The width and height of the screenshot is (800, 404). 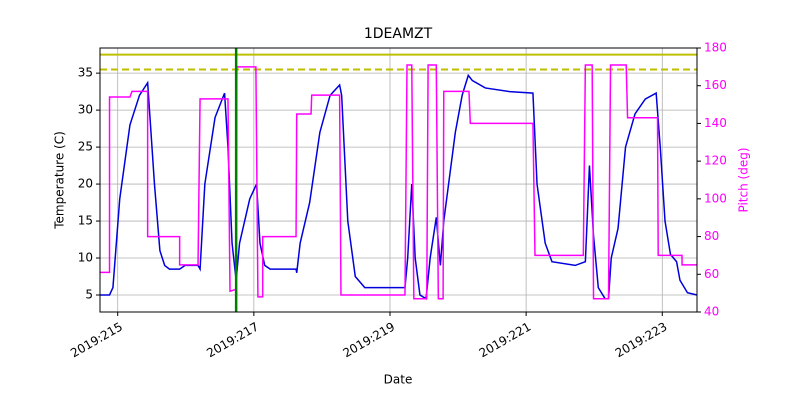 I want to click on y-axis-label: Temperature (C), so click(x=60, y=180).